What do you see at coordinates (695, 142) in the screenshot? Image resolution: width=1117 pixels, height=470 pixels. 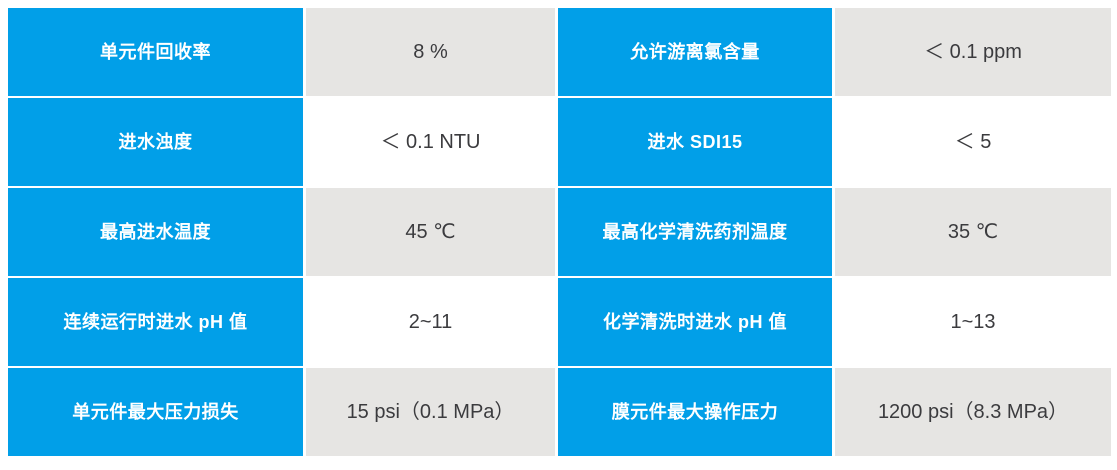 I see `spec-label-cell: 进水 SDI15` at bounding box center [695, 142].